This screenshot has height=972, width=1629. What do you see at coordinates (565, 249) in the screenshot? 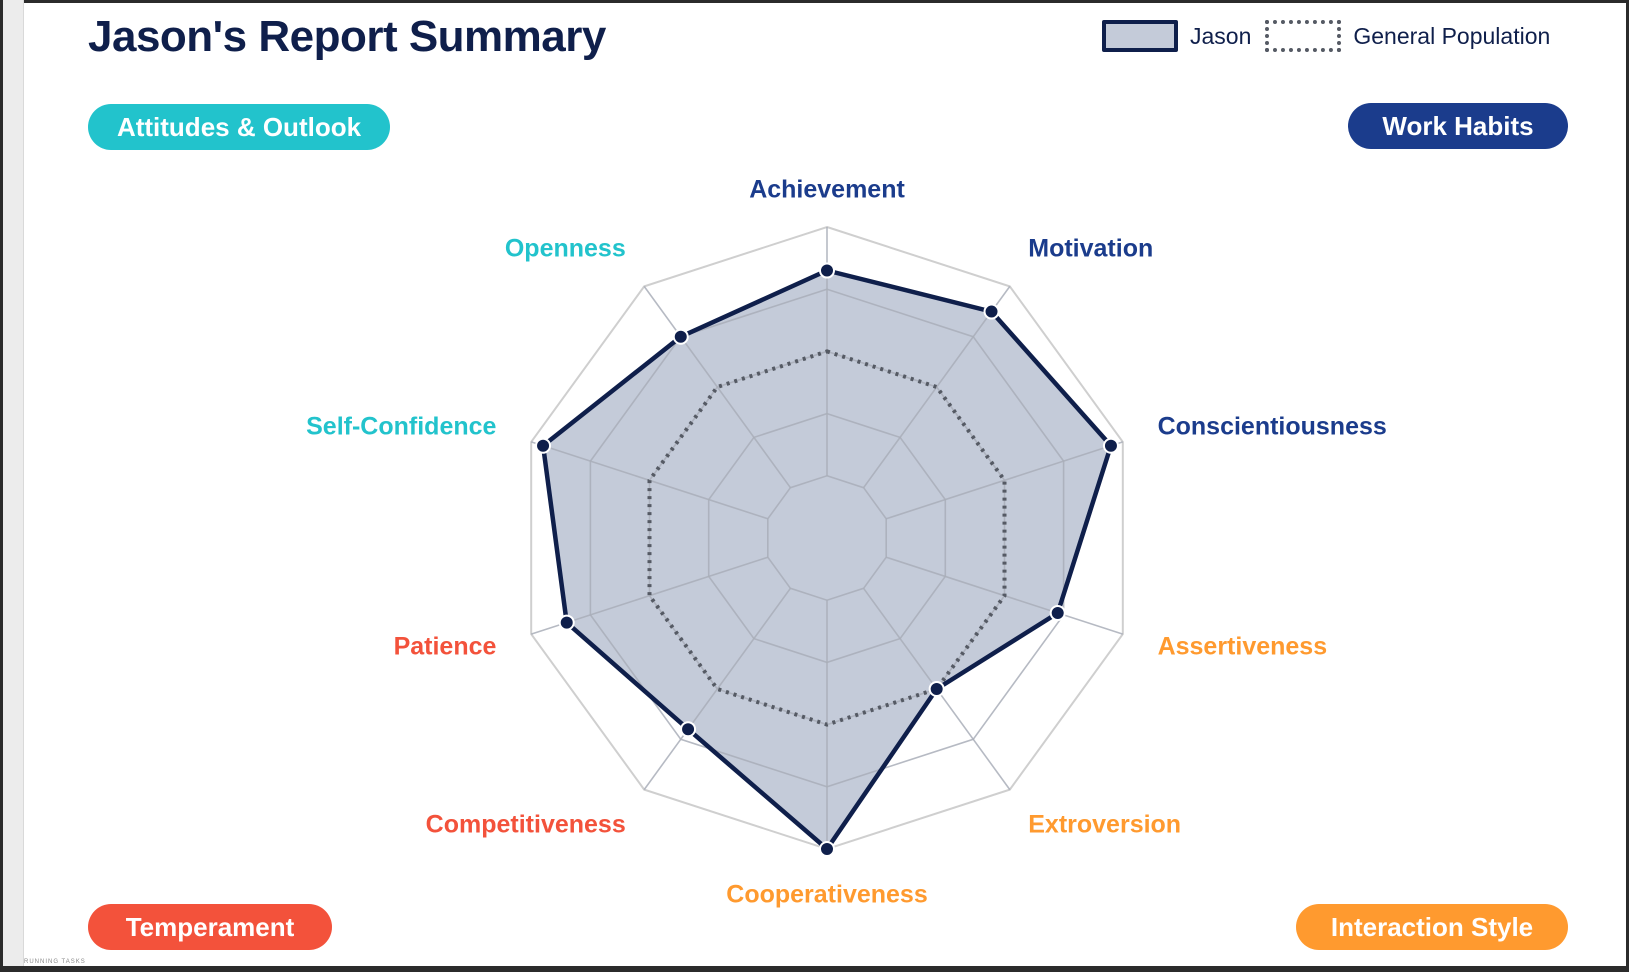
I see `axis-label-openness: Openness` at bounding box center [565, 249].